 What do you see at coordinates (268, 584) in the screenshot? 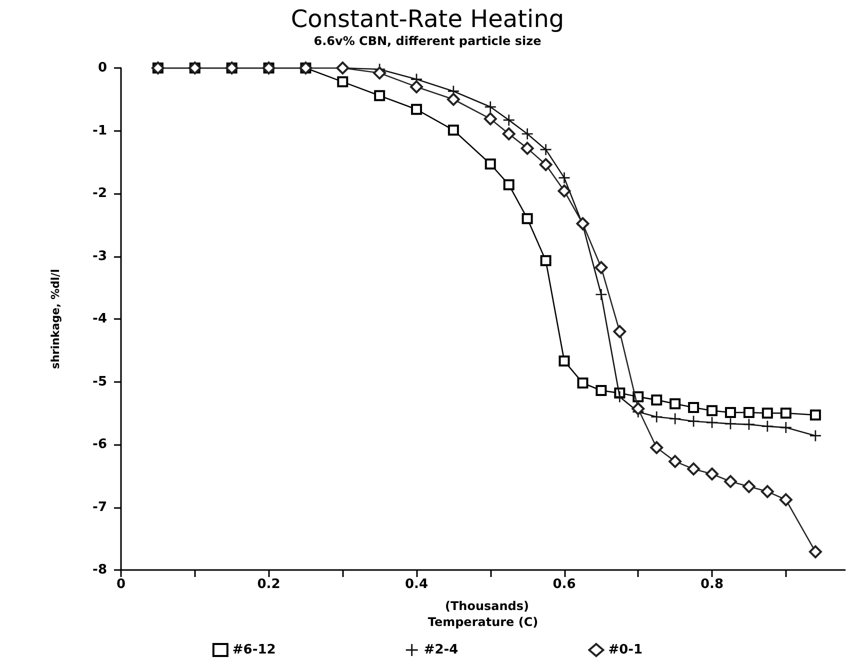
I see `x-tick-label: 0.2` at bounding box center [268, 584].